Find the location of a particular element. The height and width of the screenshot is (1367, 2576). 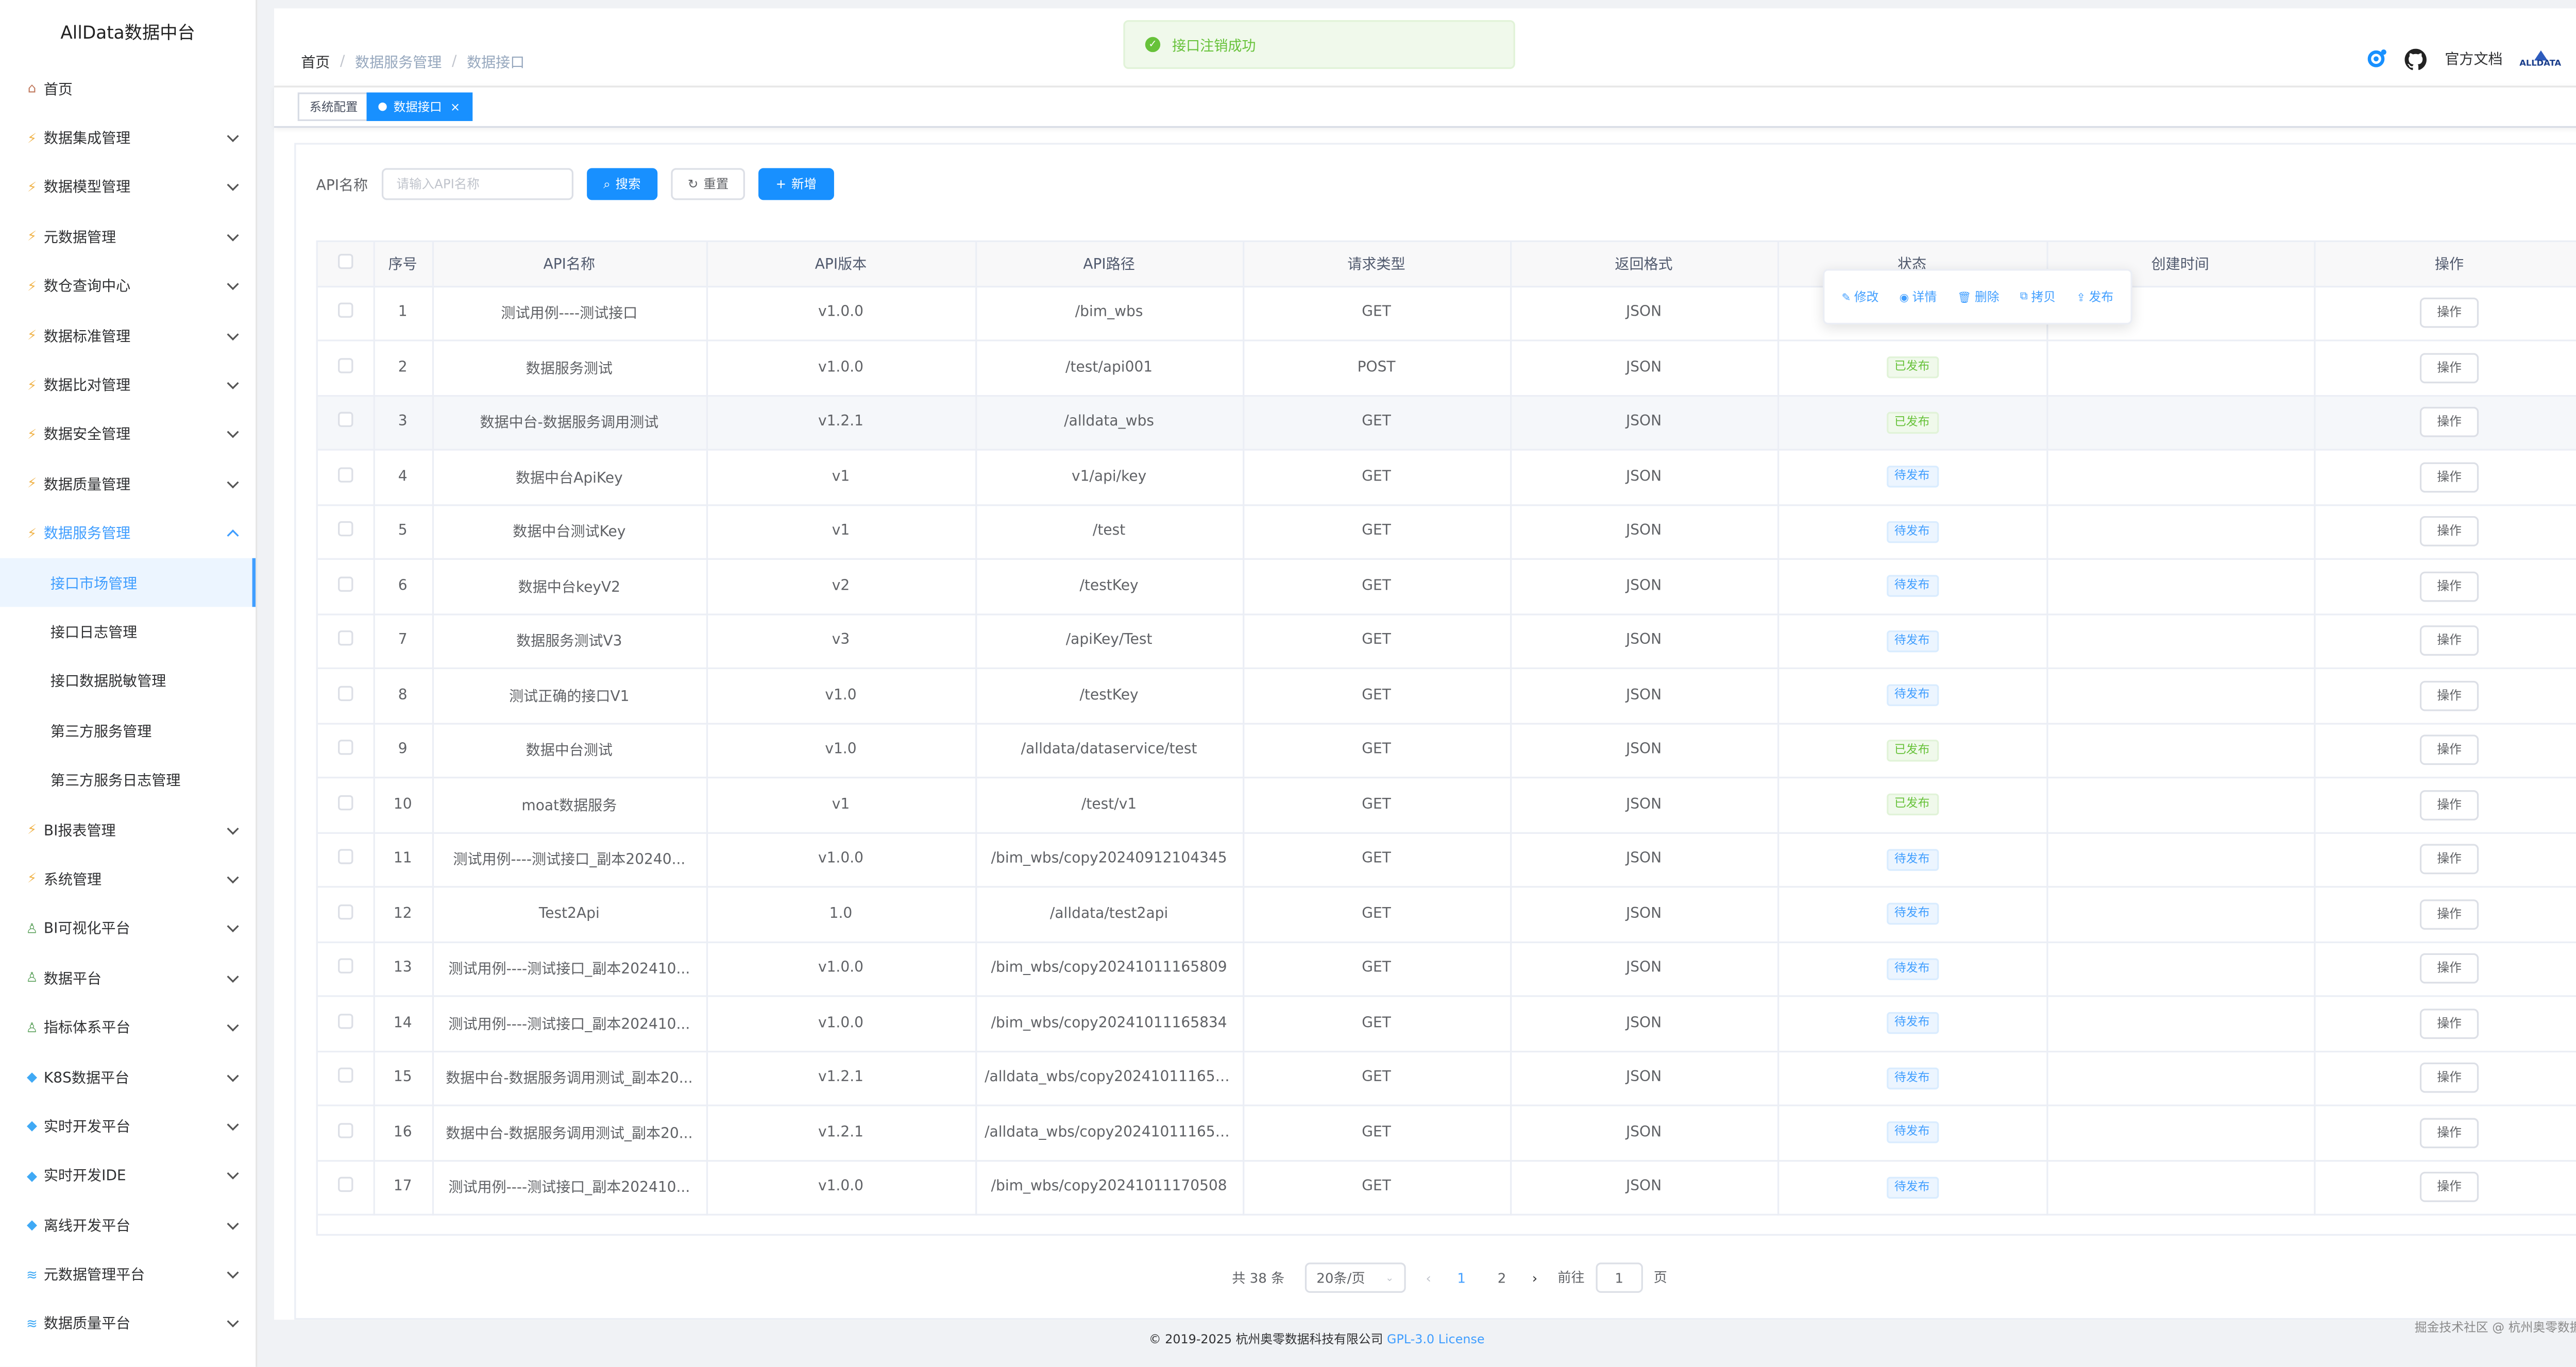

sidebar-subitem: 接口数据脱敏管理 is located at coordinates (108, 683).